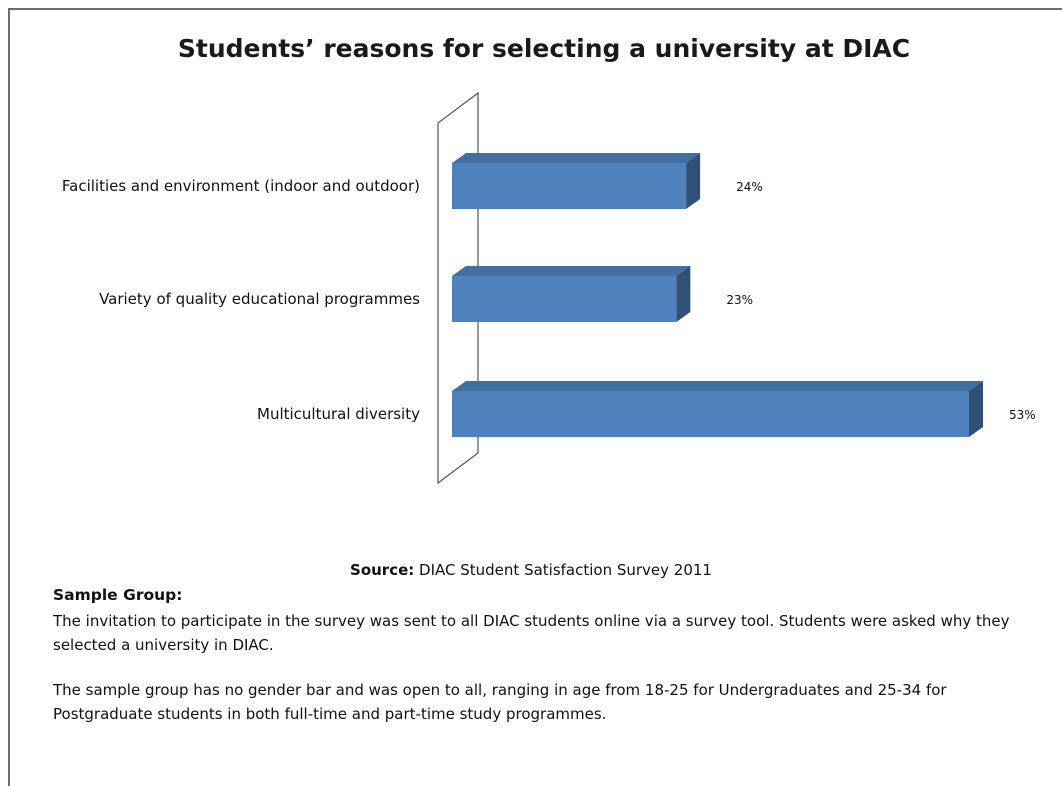 The height and width of the screenshot is (786, 1062). I want to click on source-text: DIAC Student Satisfaction Survey 2011, so click(563, 570).